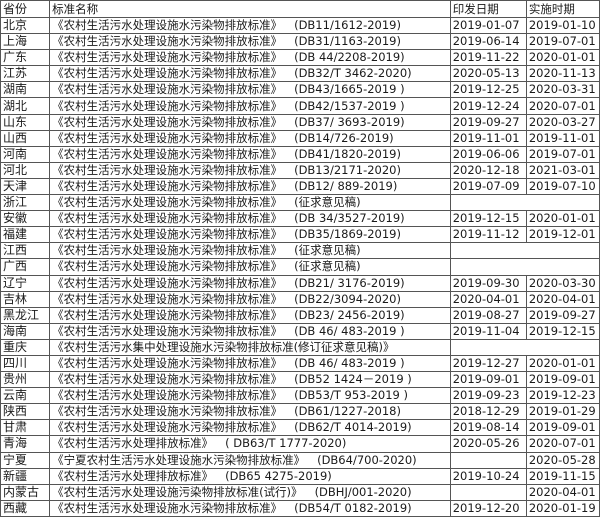 The image size is (600, 518). What do you see at coordinates (250, 428) in the screenshot?
I see `standard-cell: 《农村生活污水处理设施水污染物排放标准》 (DB62/T 4014-2019)` at bounding box center [250, 428].